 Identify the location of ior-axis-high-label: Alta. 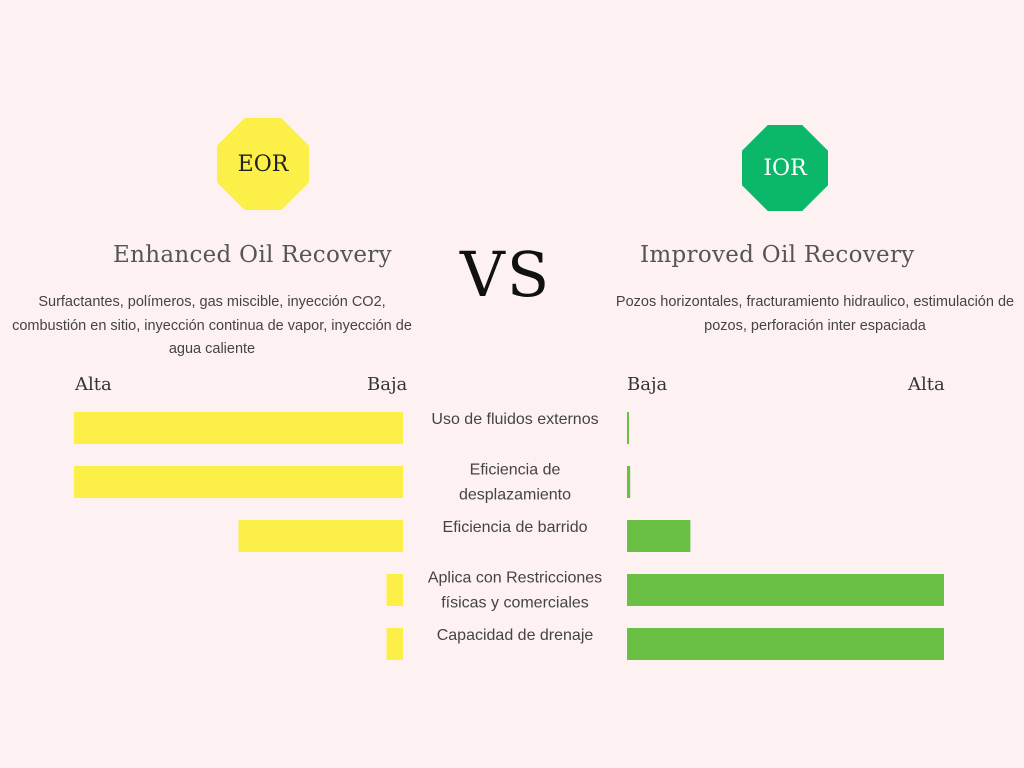
(926, 384).